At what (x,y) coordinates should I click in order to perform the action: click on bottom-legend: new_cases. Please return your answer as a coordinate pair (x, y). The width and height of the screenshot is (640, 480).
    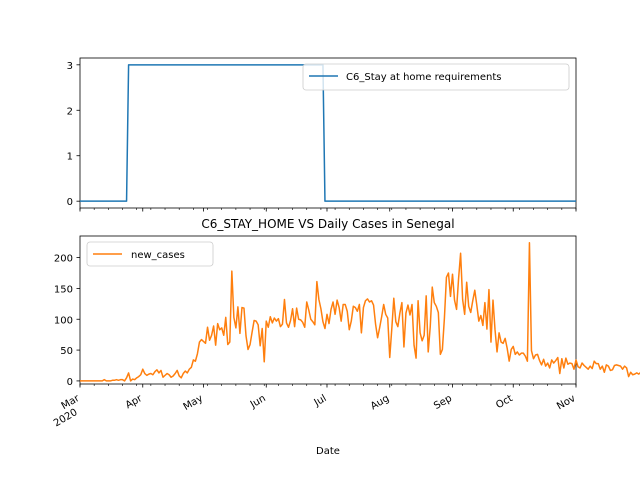
    Looking at the image, I should click on (150, 254).